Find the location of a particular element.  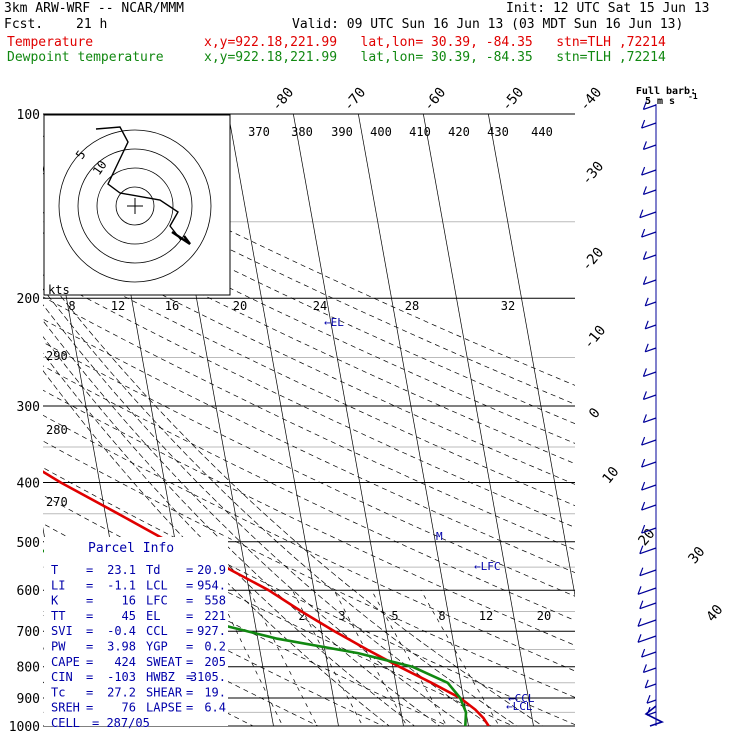

pressure-label: 300 is located at coordinates (28, 407).